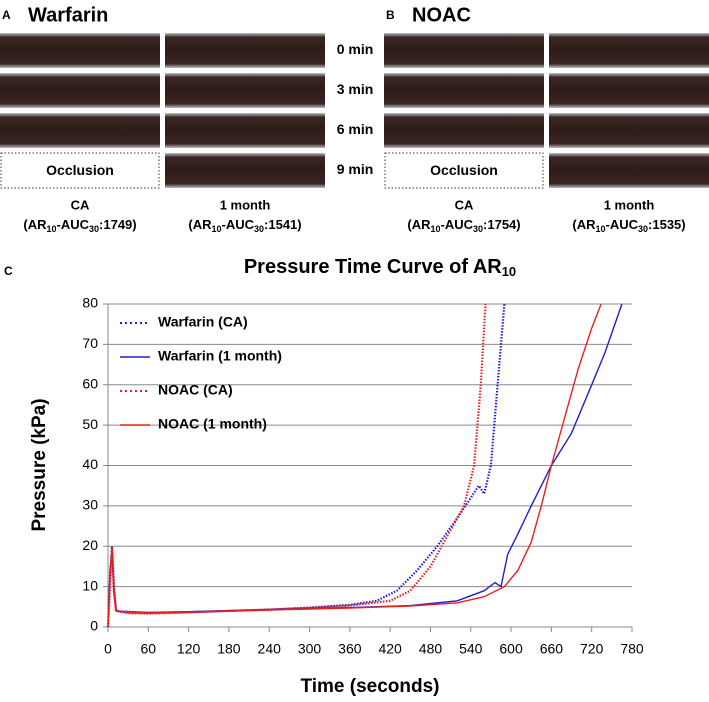 Image resolution: width=709 pixels, height=702 pixels. Describe the element at coordinates (108, 649) in the screenshot. I see `x-tick-label: 0` at that location.